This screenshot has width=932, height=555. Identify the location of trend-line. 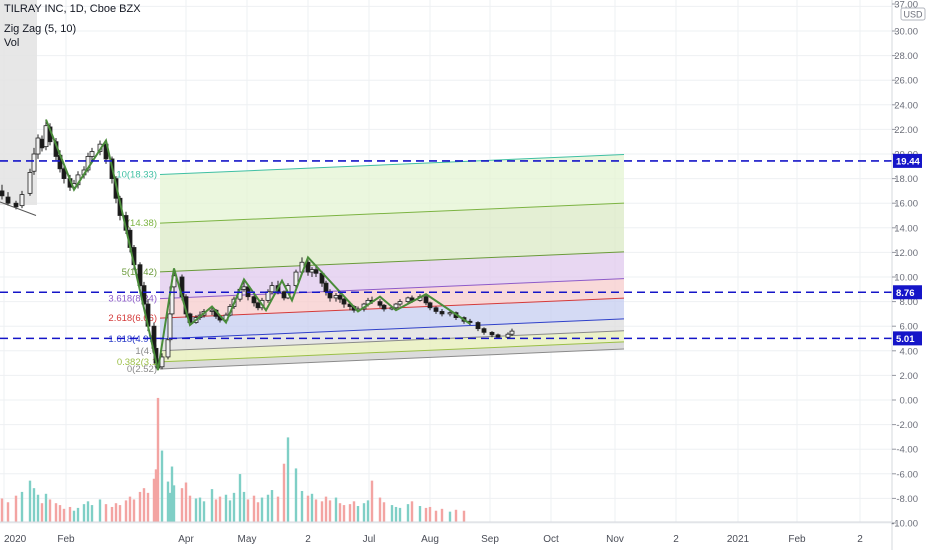
(18, 208).